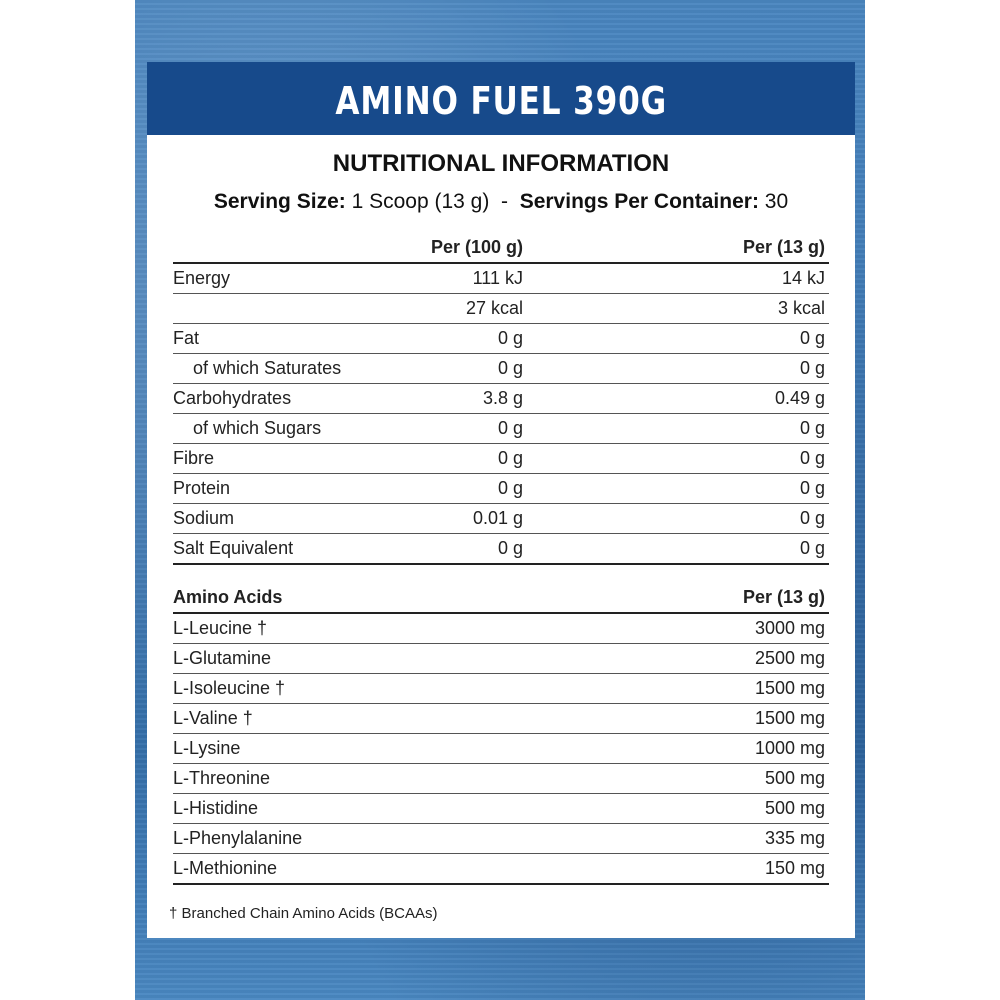  I want to click on amino-acid-row: L-Valine † 1500 mg, so click(501, 719).